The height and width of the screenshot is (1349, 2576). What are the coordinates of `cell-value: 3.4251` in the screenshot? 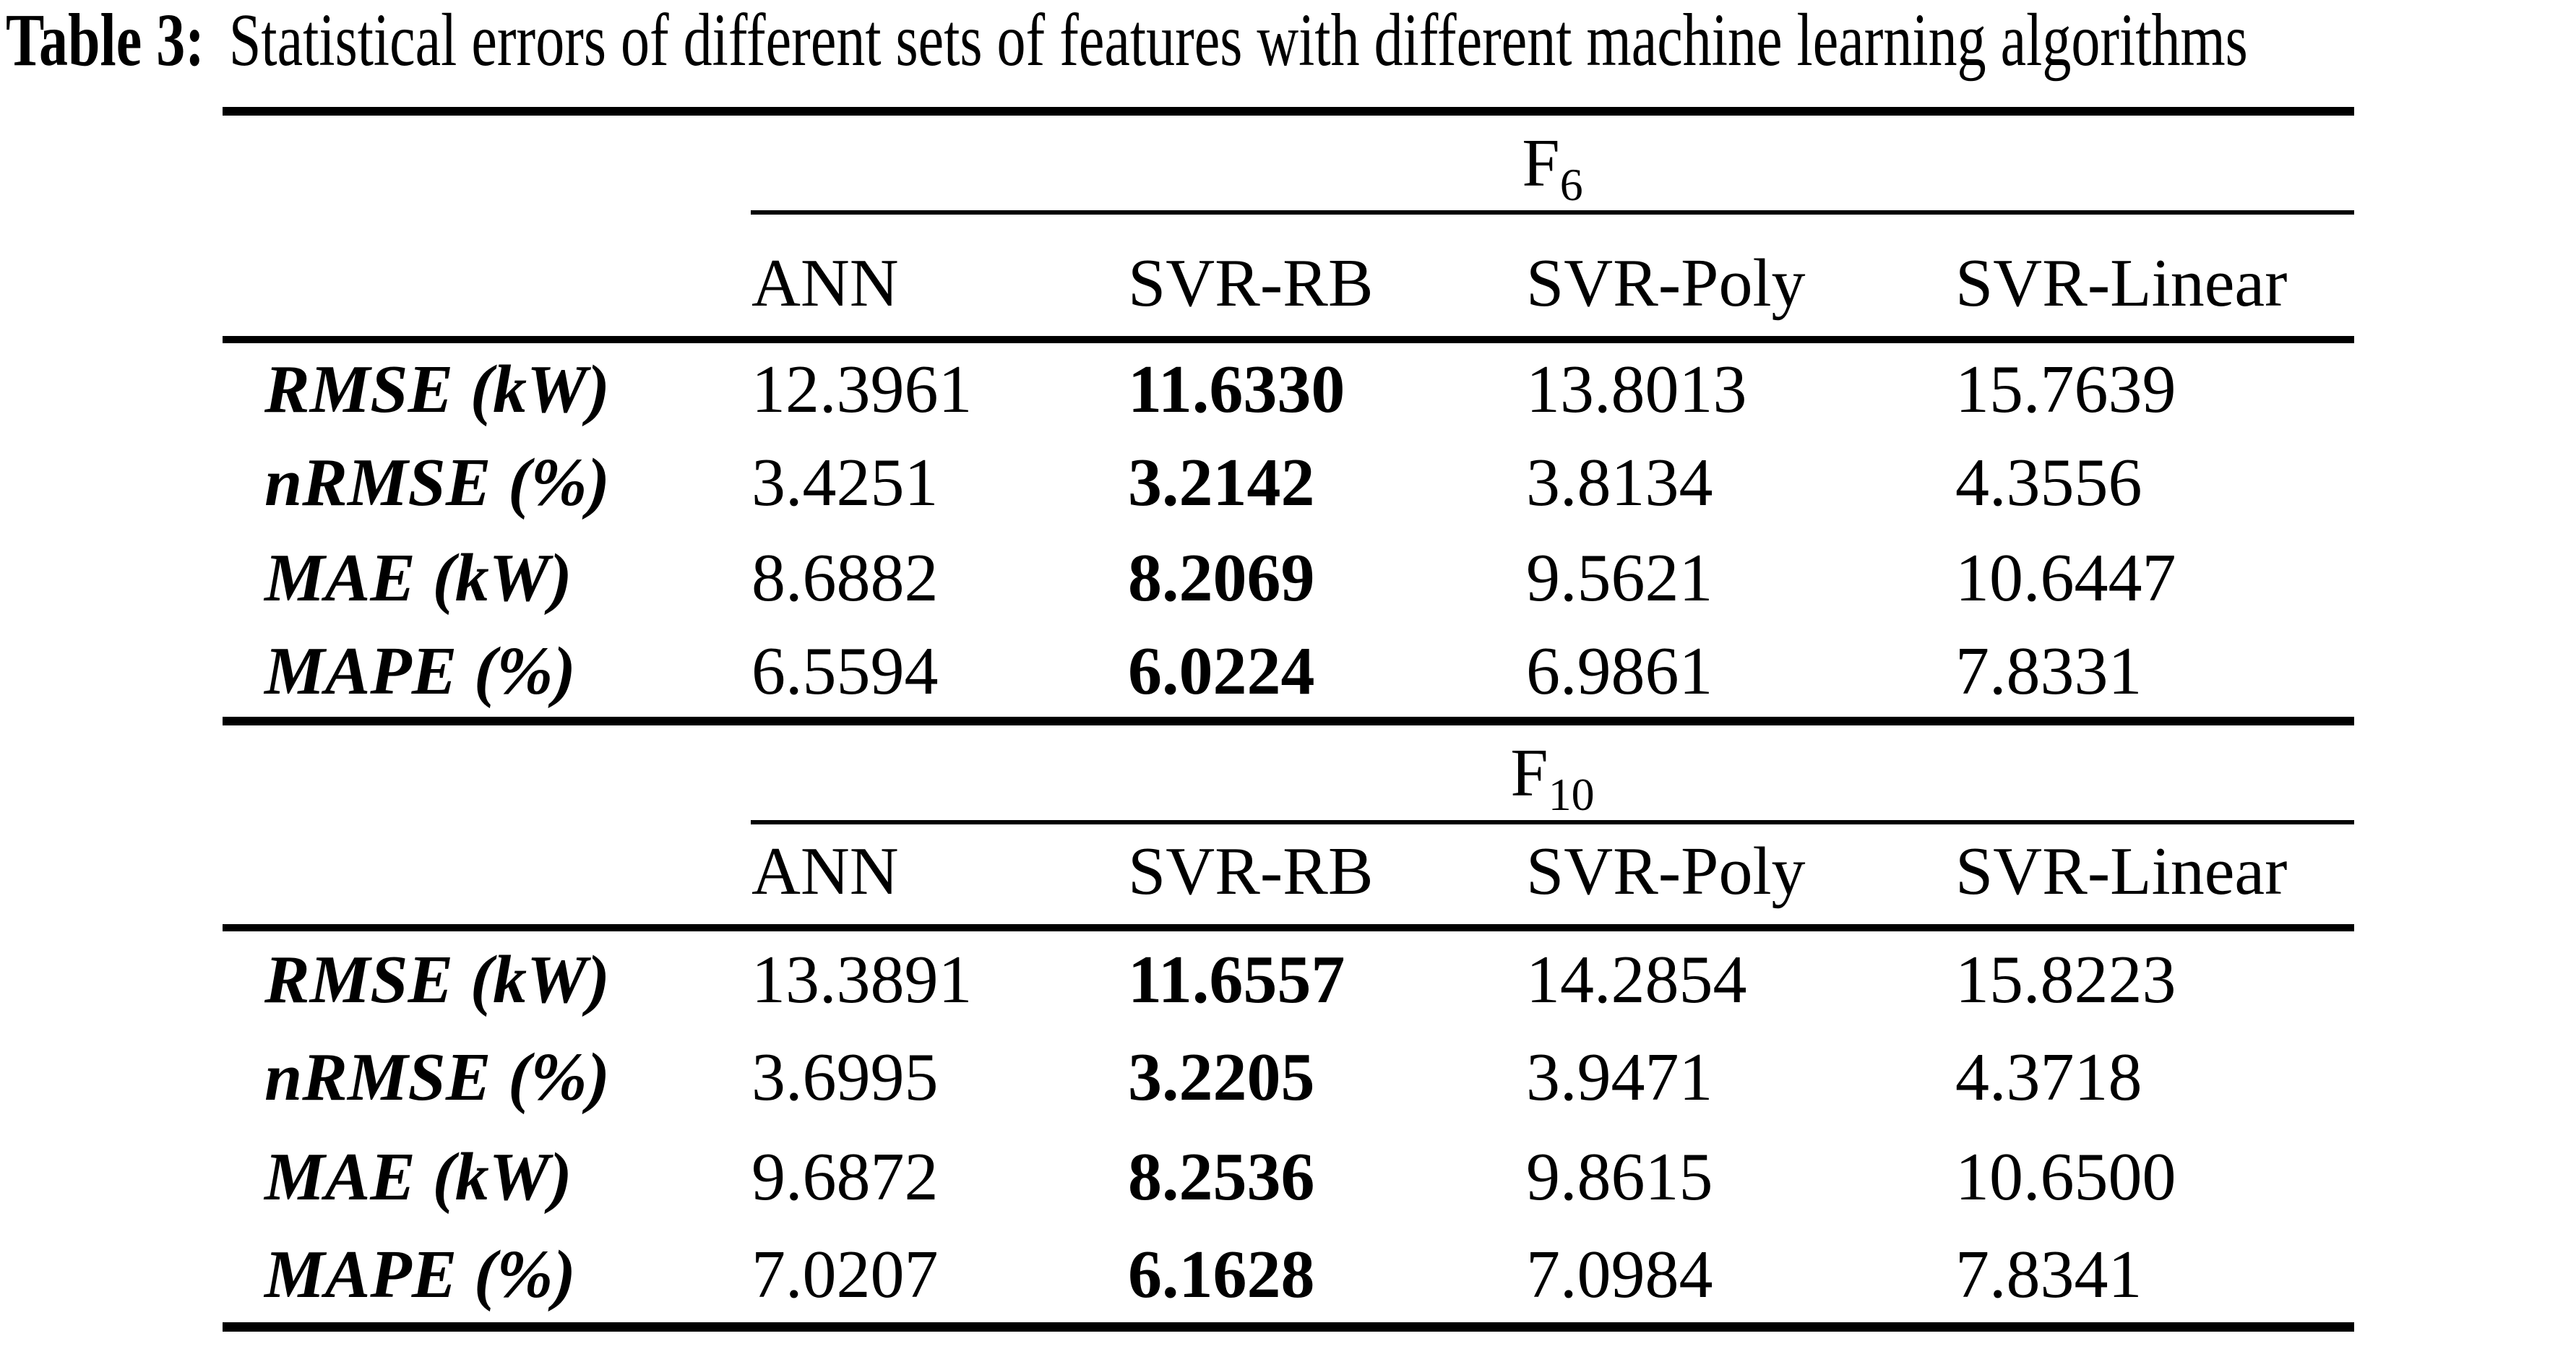 It's located at (845, 482).